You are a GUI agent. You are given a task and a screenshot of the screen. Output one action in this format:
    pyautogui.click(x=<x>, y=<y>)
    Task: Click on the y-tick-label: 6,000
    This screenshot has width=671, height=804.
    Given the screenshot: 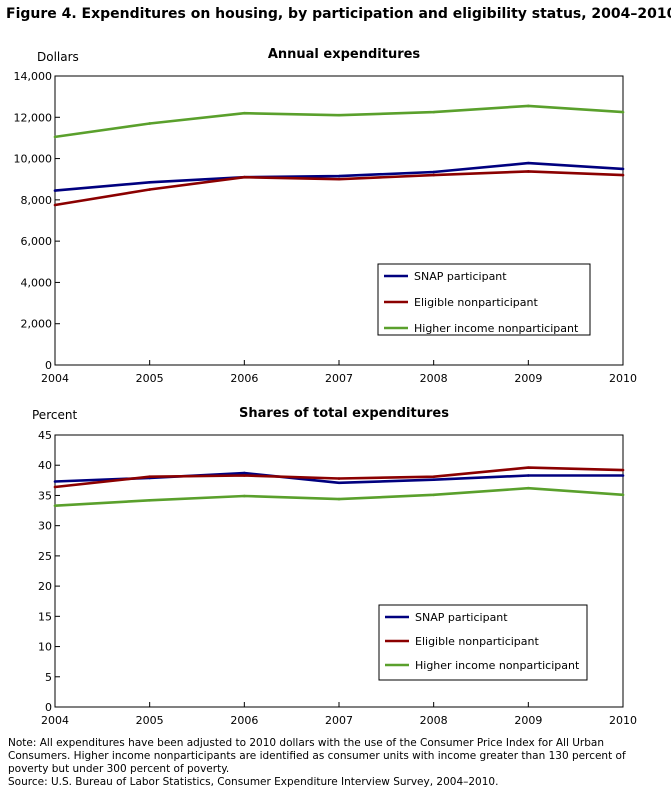 What is the action you would take?
    pyautogui.click(x=37, y=241)
    